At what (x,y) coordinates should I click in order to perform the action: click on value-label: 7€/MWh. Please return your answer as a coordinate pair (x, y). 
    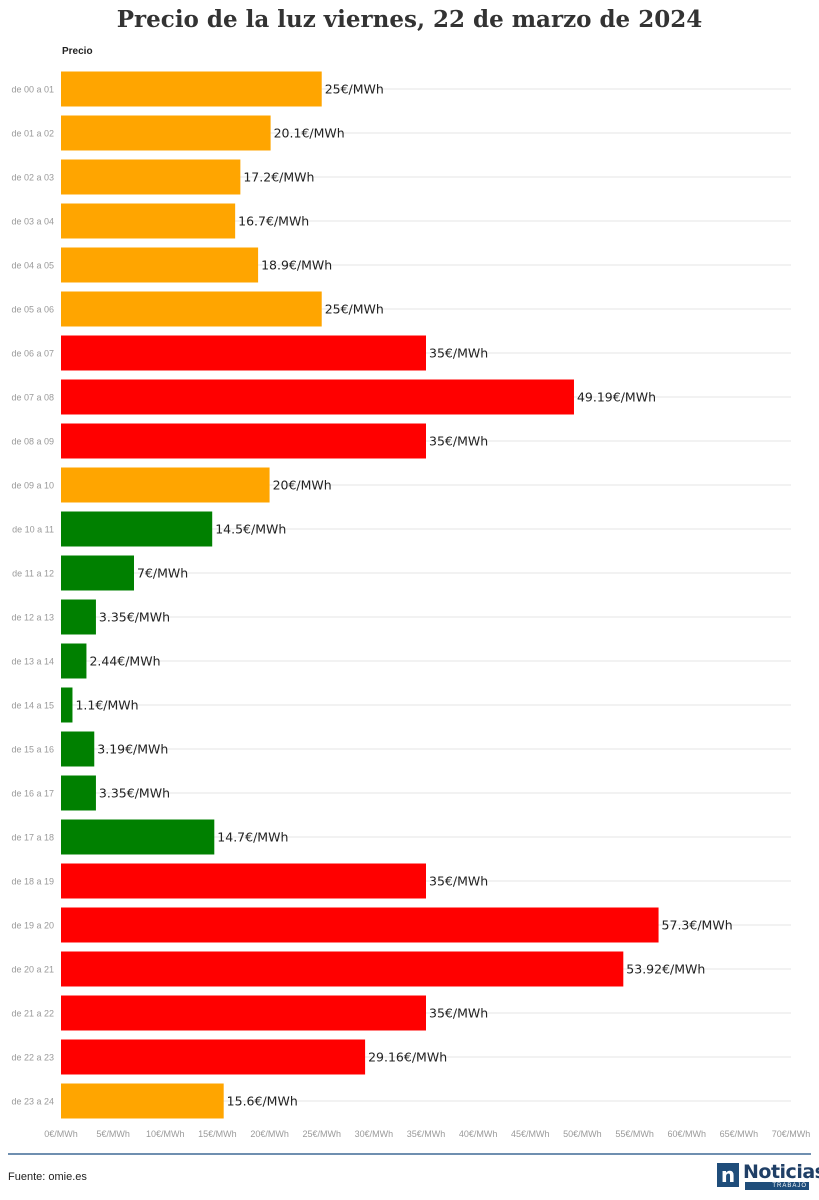
    Looking at the image, I should click on (162, 573).